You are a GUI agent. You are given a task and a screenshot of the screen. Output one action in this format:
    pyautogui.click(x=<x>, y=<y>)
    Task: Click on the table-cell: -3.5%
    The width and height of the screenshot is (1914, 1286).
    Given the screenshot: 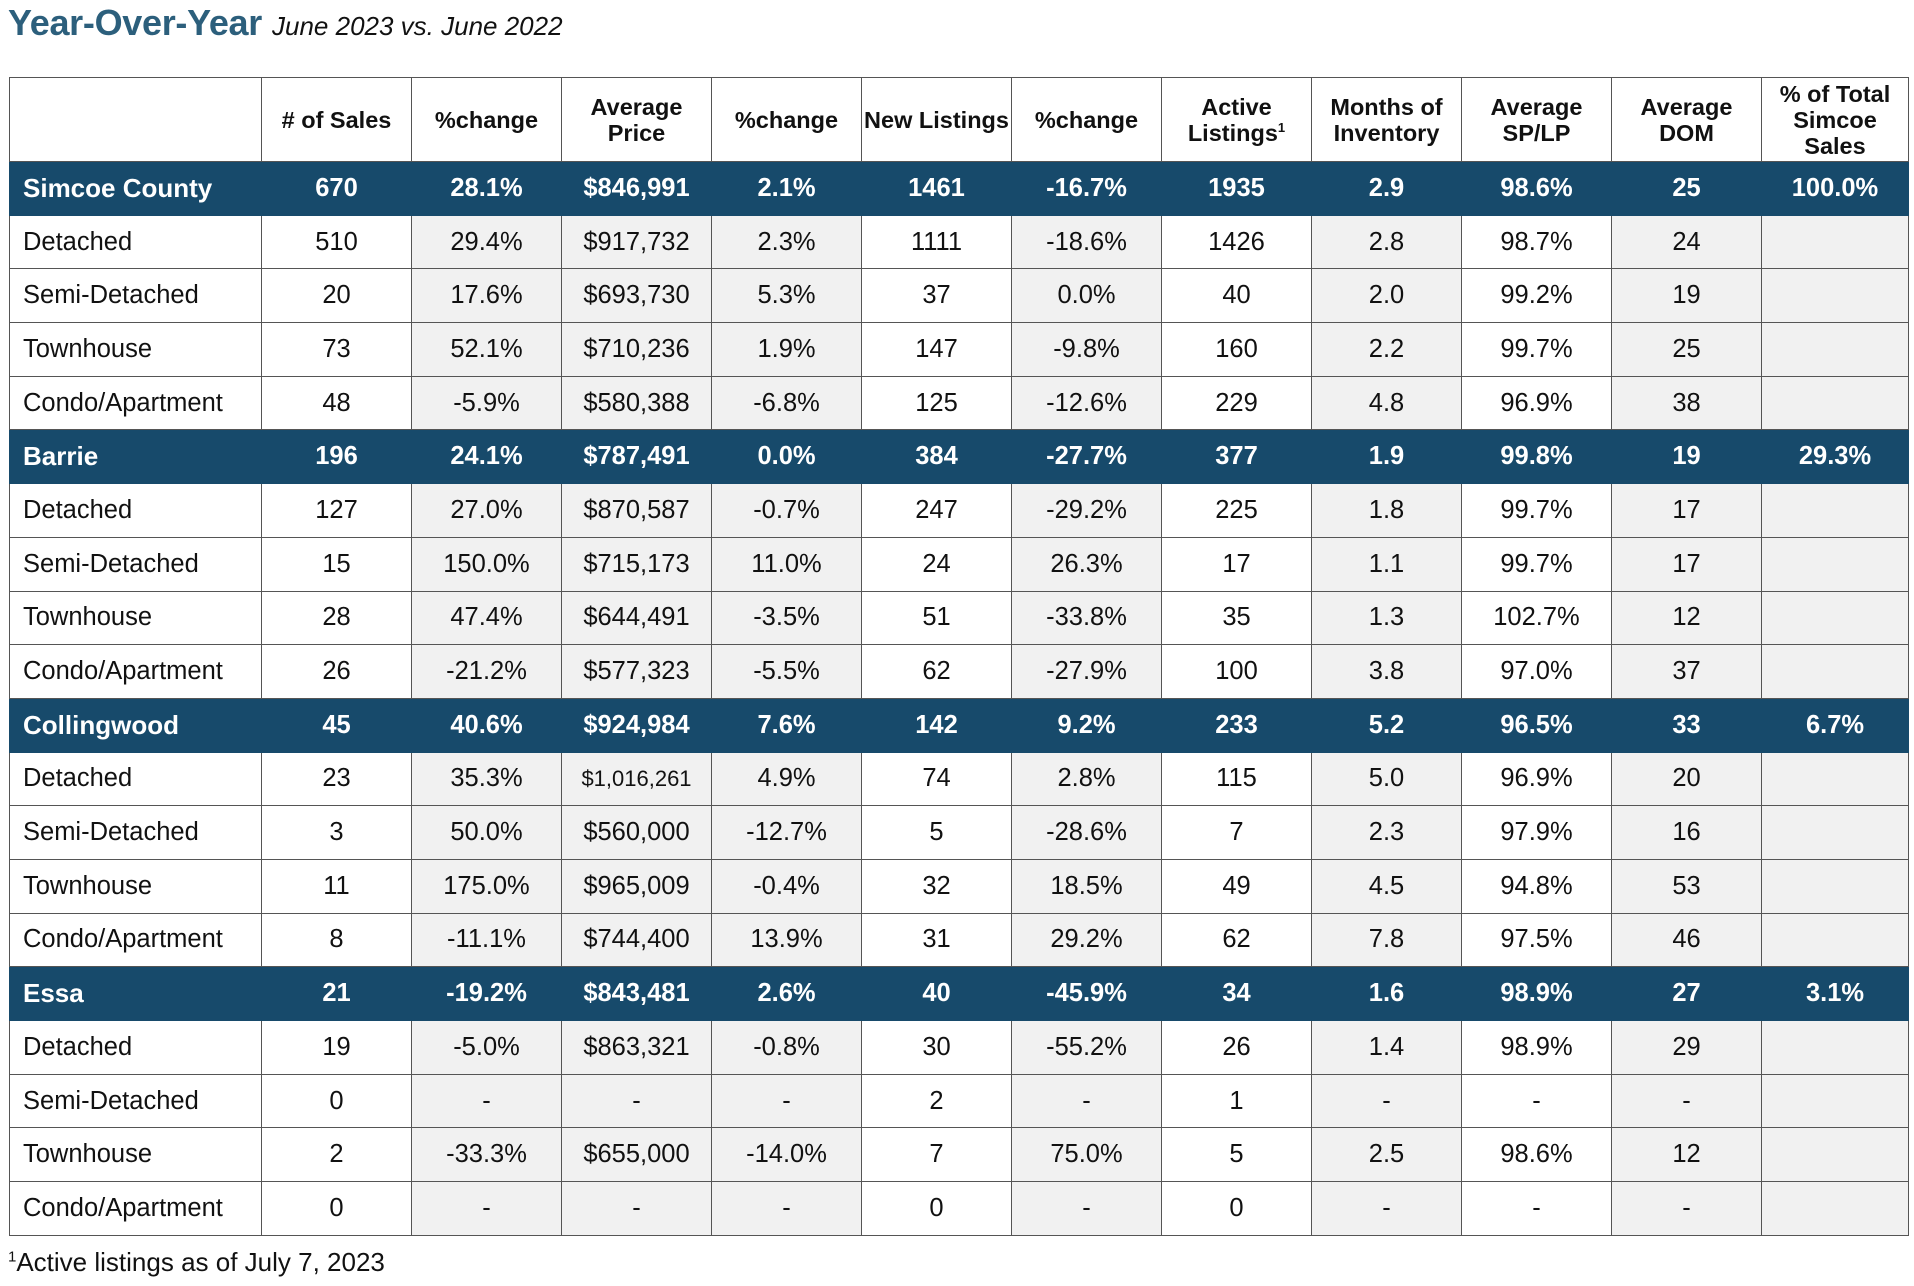 What is the action you would take?
    pyautogui.click(x=786, y=618)
    